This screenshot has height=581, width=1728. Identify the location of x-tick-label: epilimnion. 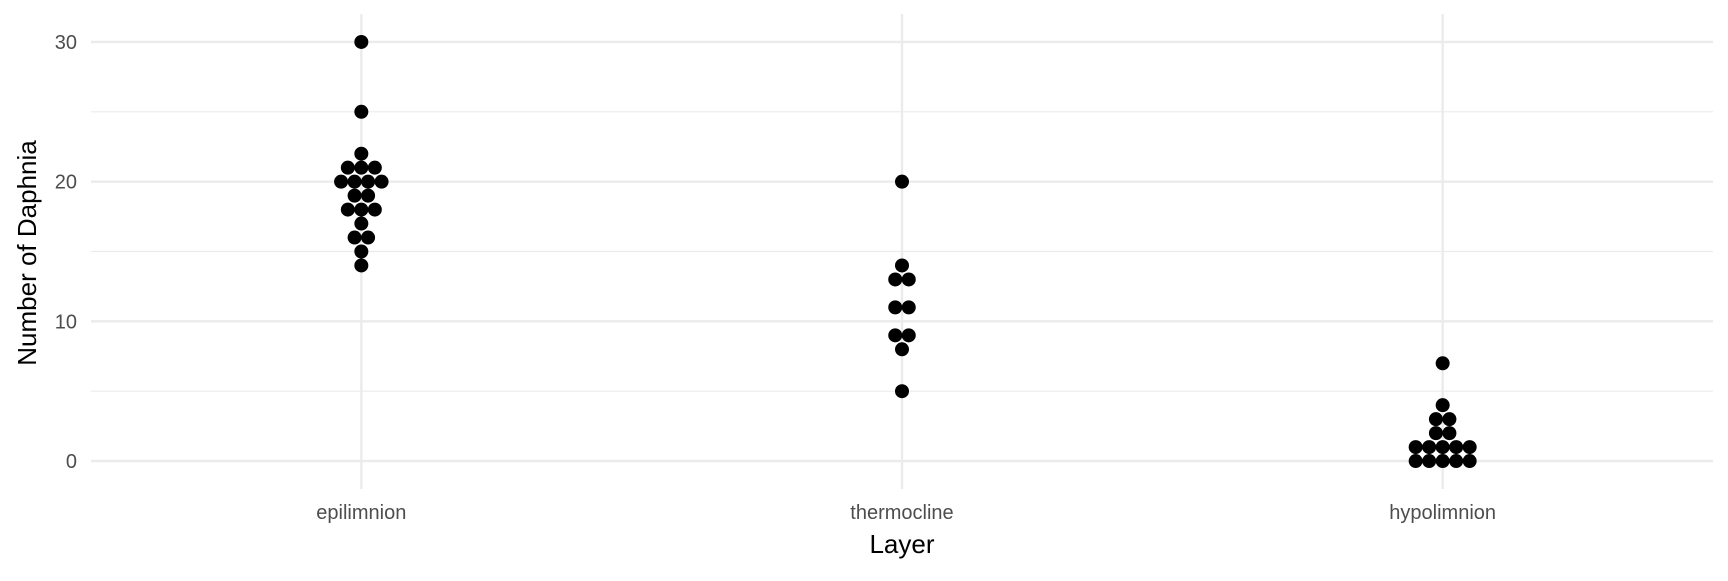
(361, 513).